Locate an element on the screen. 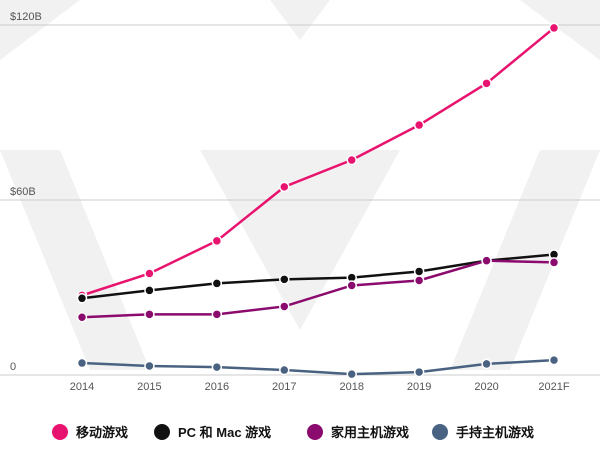 Image resolution: width=600 pixels, height=451 pixels. legend-label: 移动游戏 is located at coordinates (102, 432).